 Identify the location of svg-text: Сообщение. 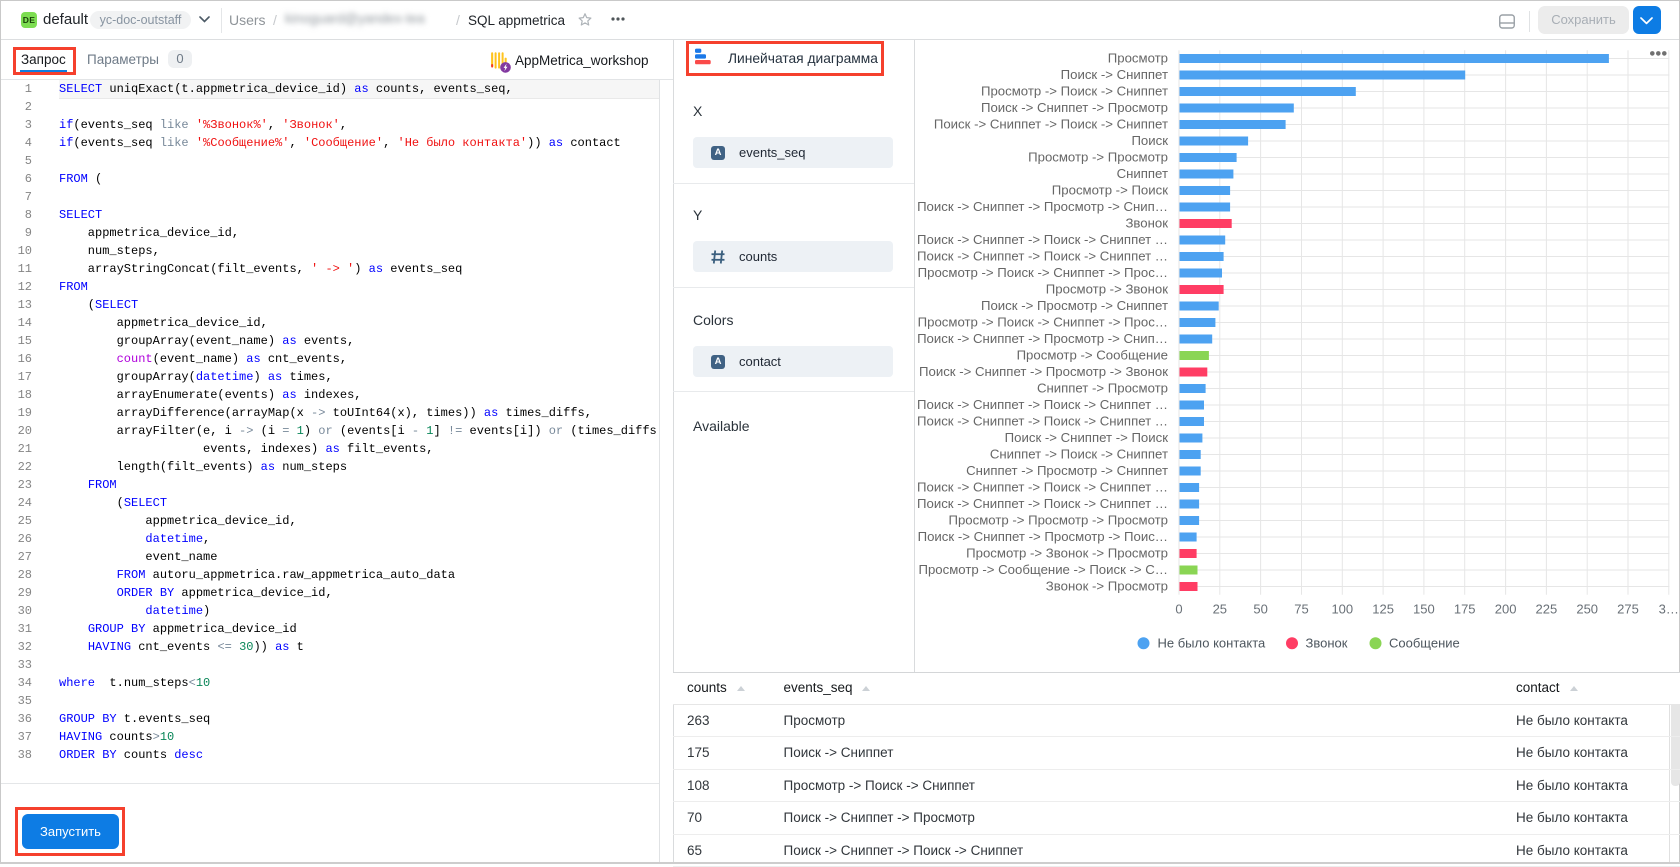
(1424, 643).